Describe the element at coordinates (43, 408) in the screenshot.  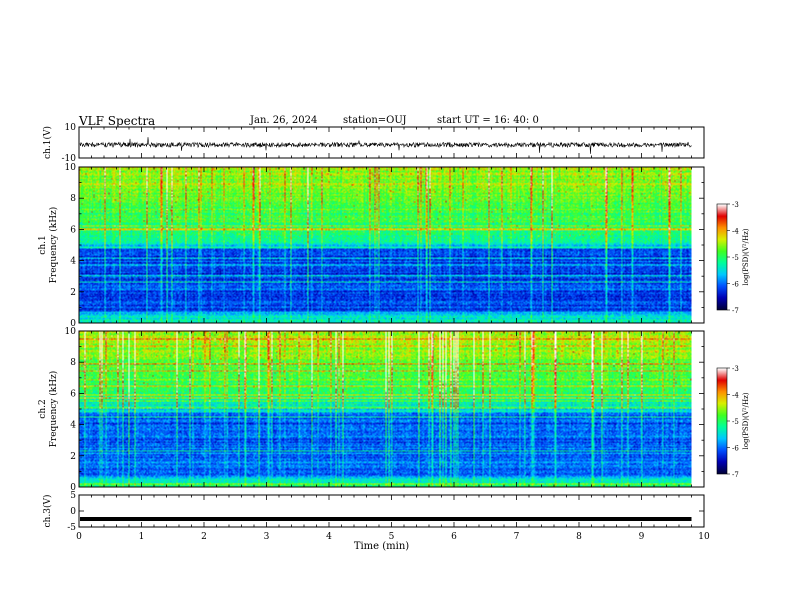
I see `y-axis-label: ch.2` at that location.